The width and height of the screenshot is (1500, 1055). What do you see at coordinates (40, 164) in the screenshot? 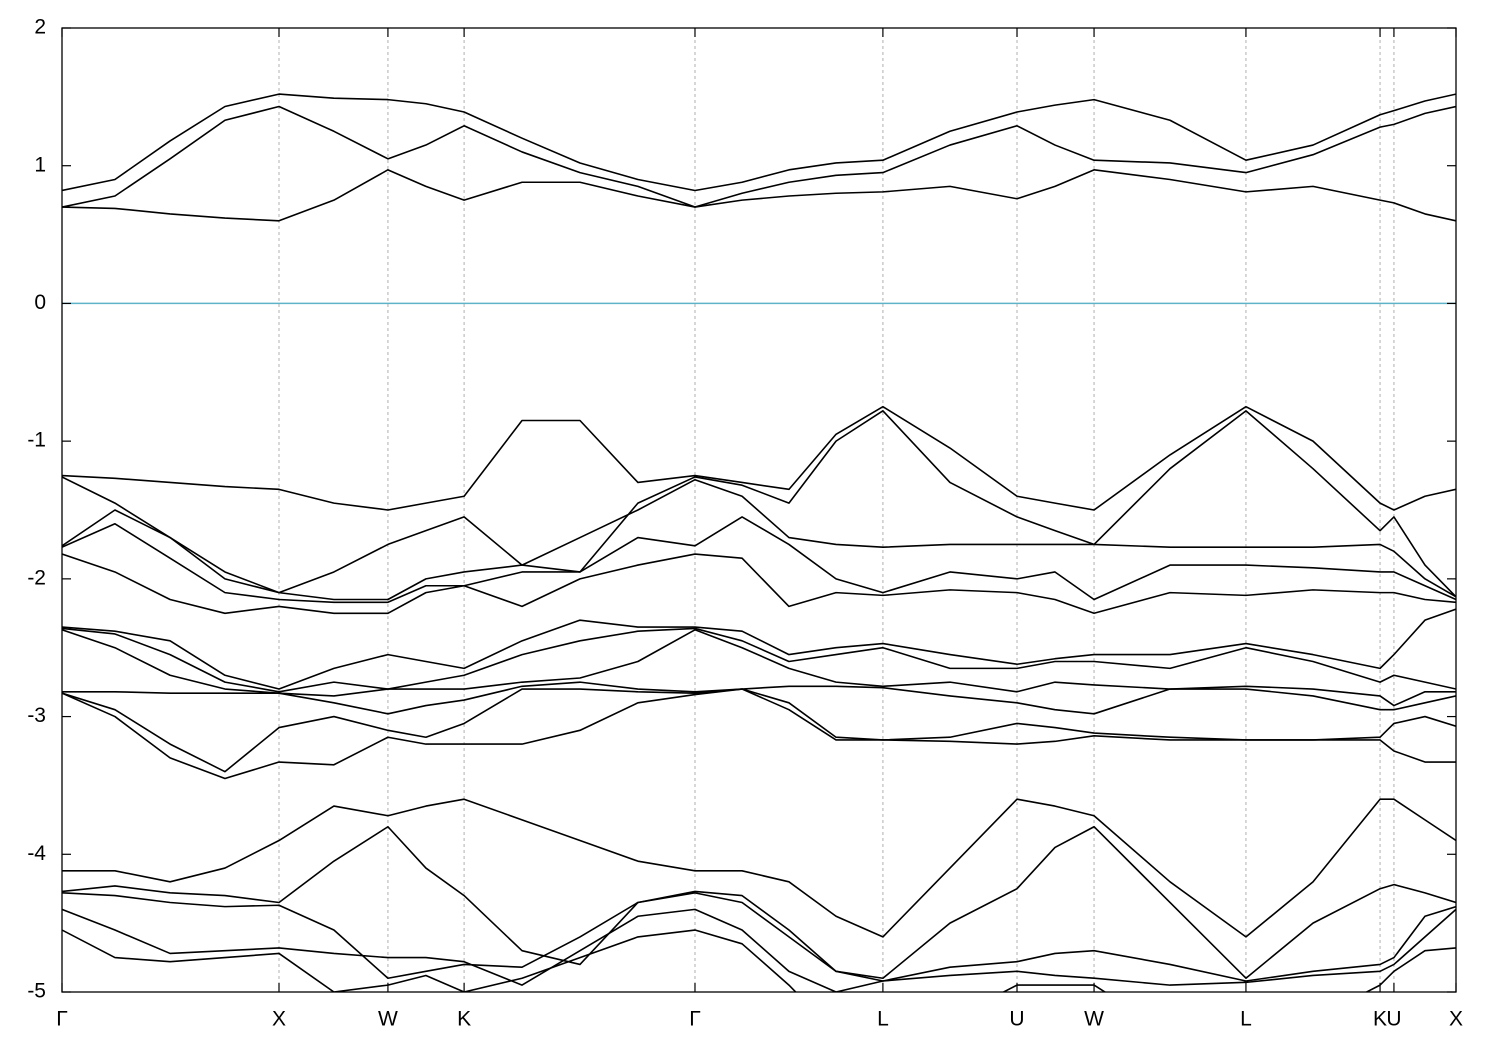
I see `y-tick-label: 1` at bounding box center [40, 164].